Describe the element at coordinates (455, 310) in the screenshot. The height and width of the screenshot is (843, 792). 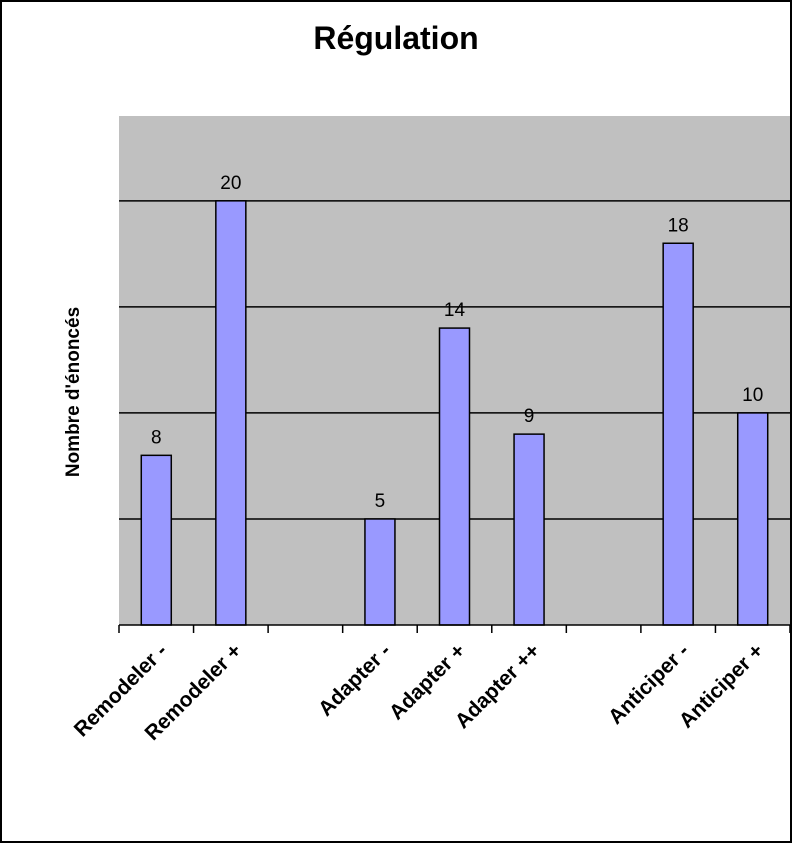
I see `data-label: 14` at that location.